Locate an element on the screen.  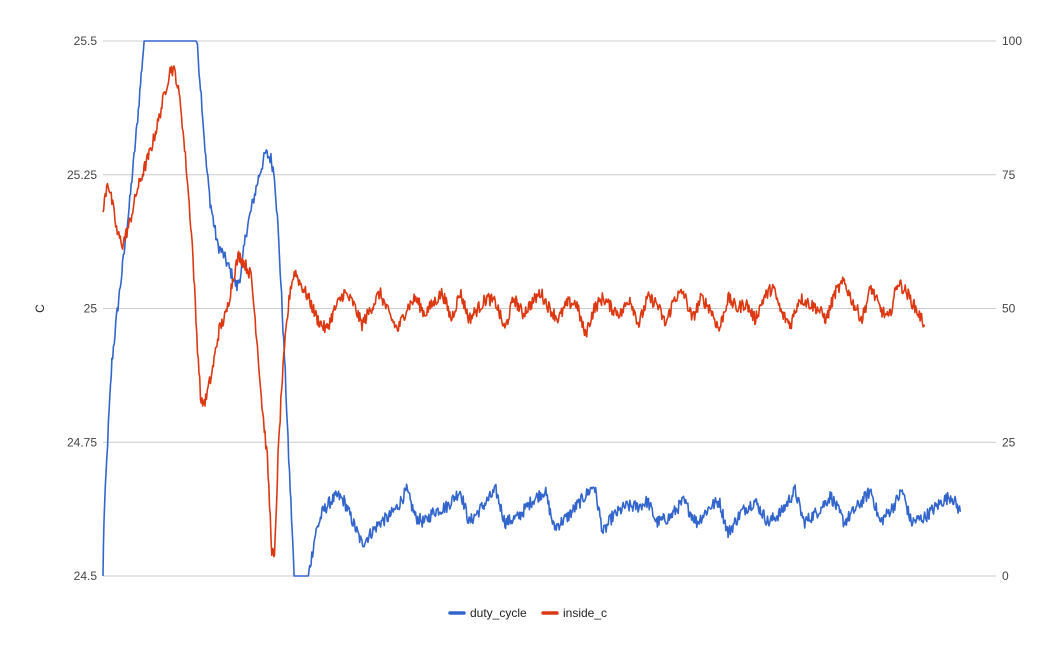
legend-item-duty-cycle: duty_cycle is located at coordinates (487, 613).